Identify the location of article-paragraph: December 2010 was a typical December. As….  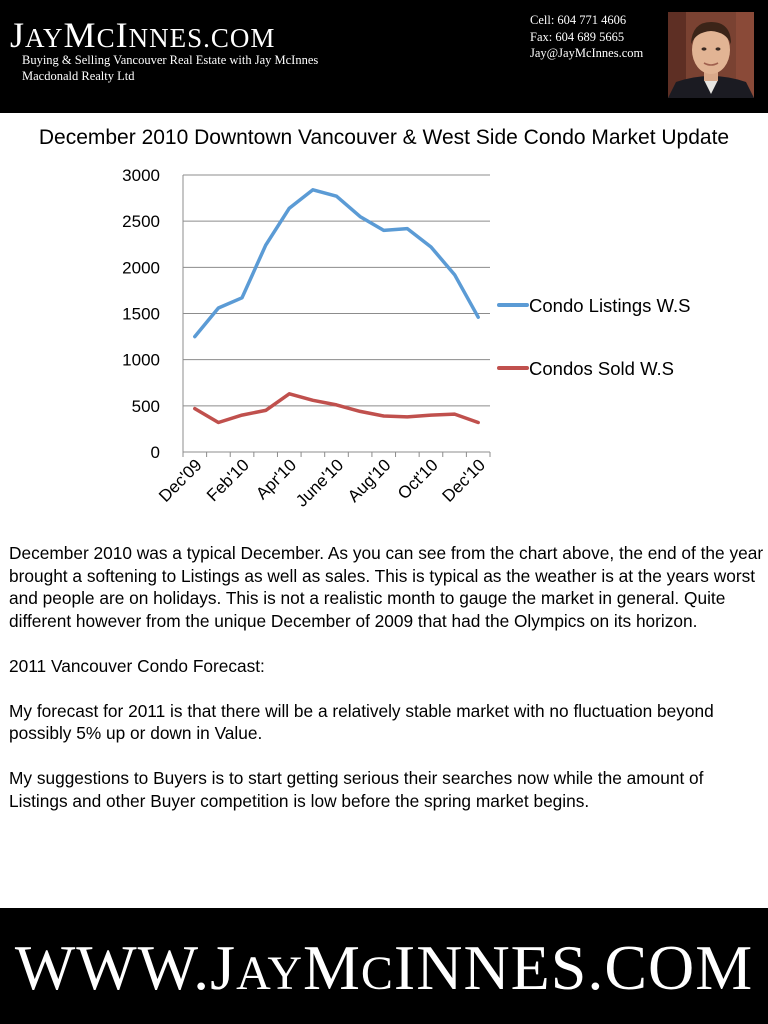
(386, 587).